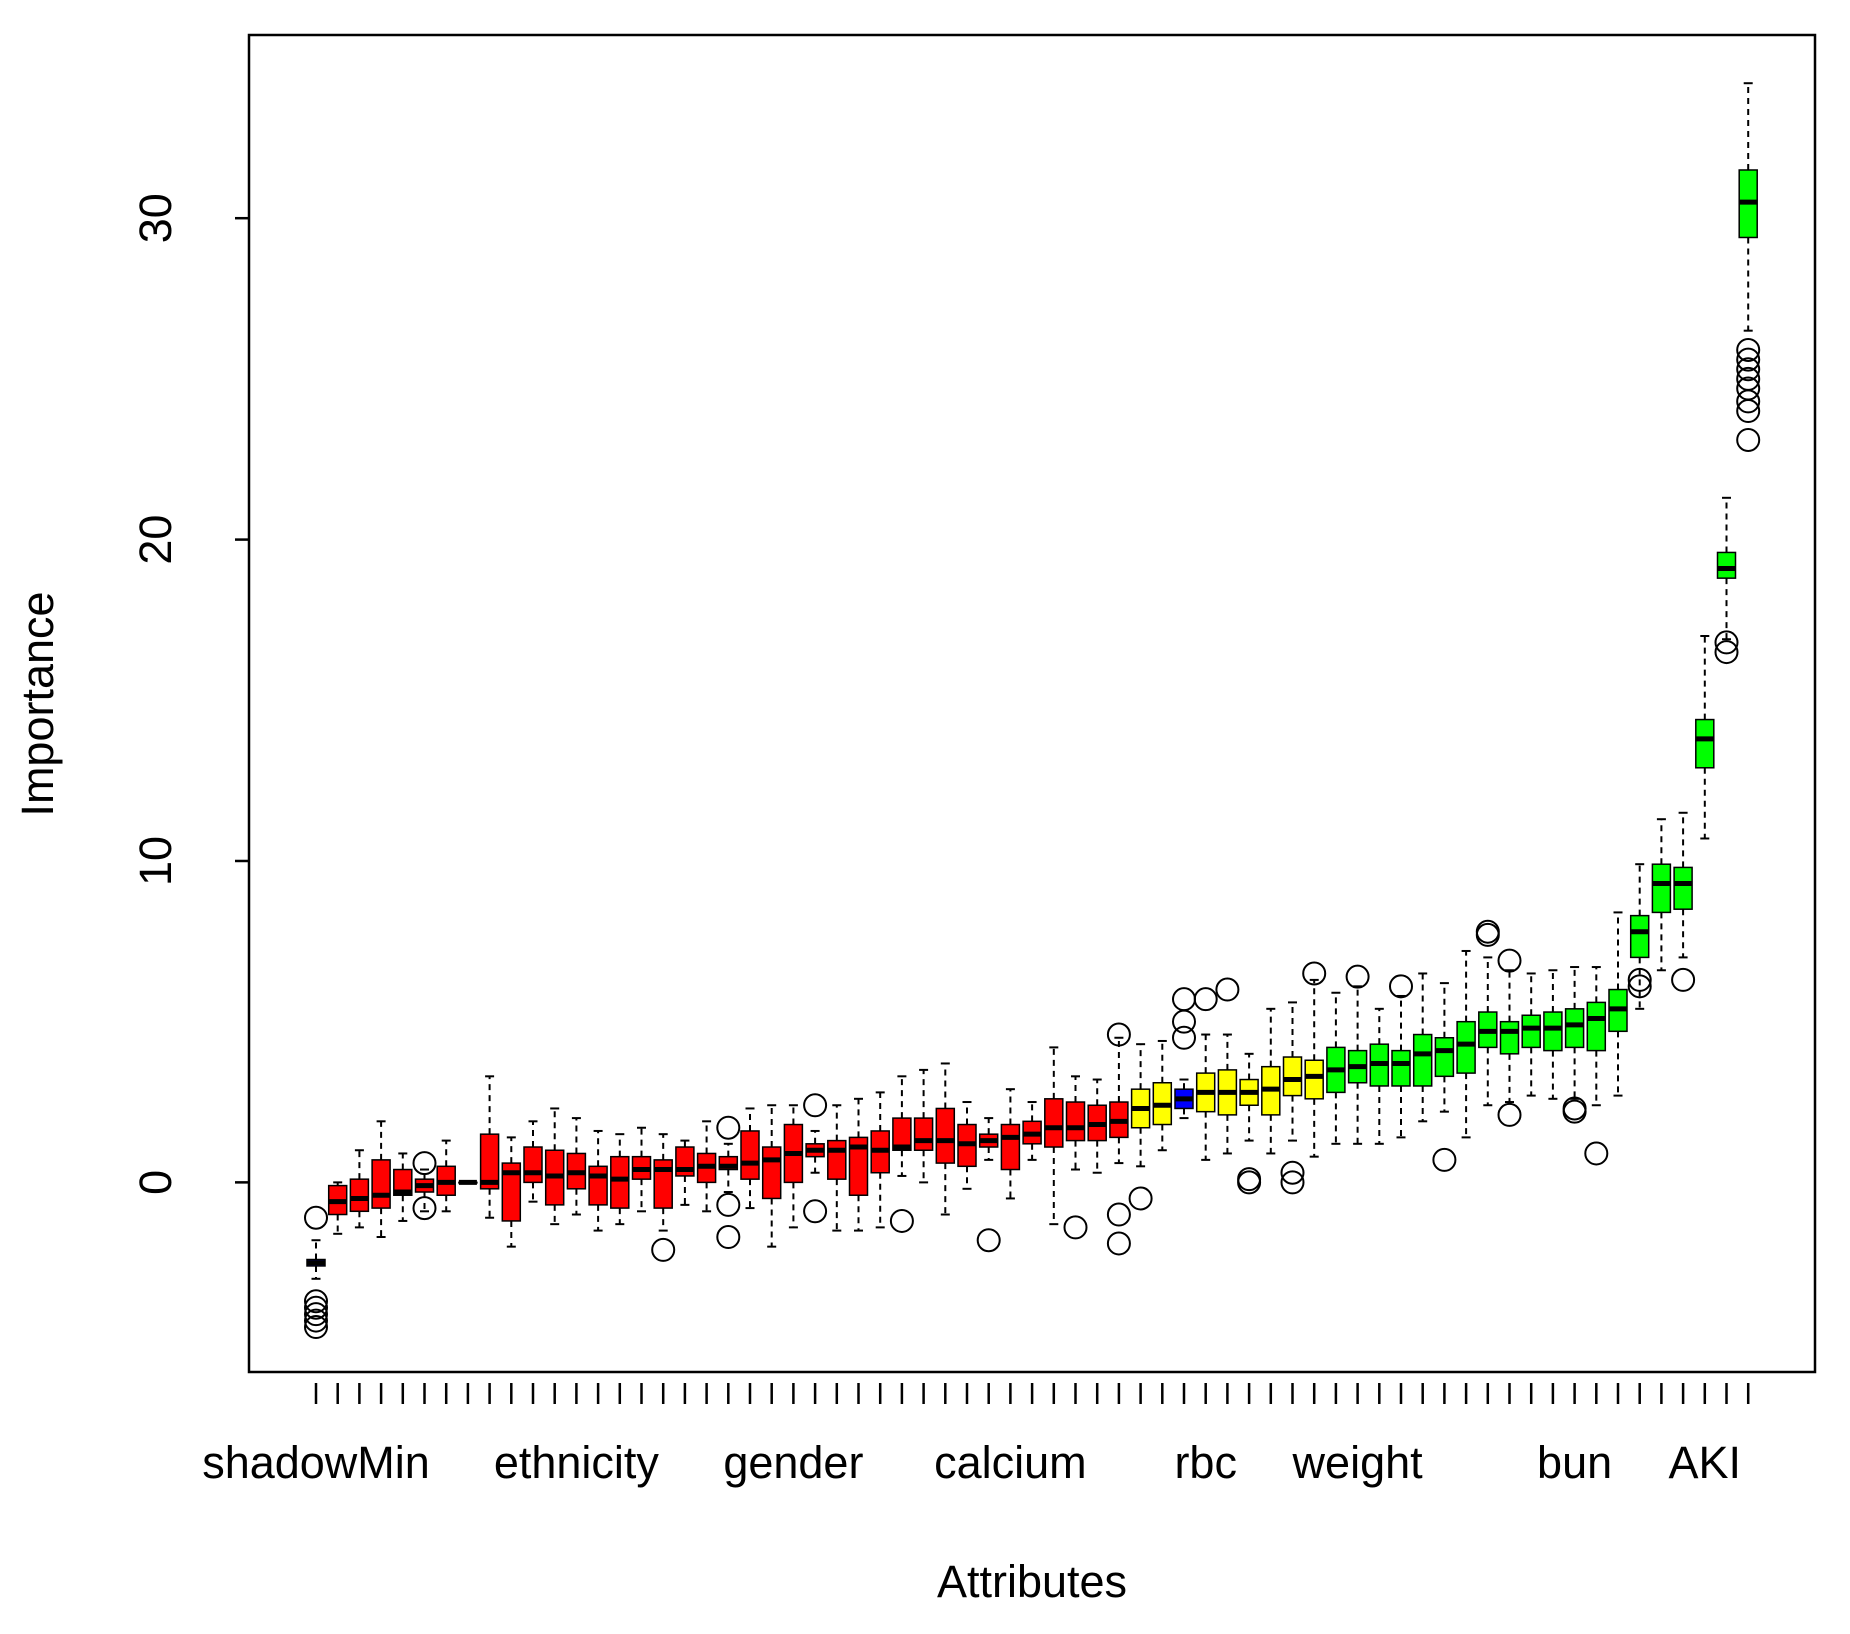 The width and height of the screenshot is (1850, 1634). I want to click on x-tick-label: bun, so click(1574, 1462).